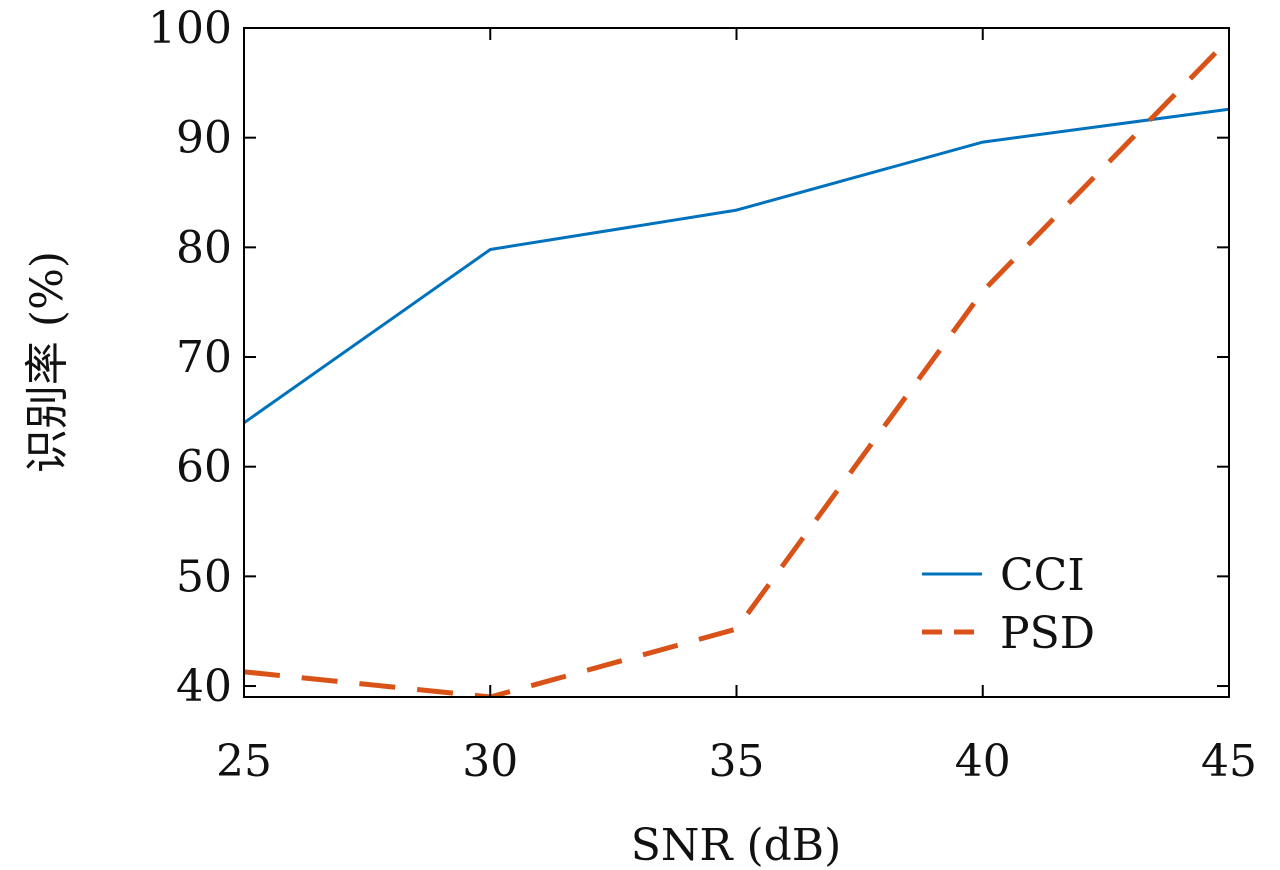  Describe the element at coordinates (1229, 761) in the screenshot. I see `x-tick-label-45: 45` at that location.